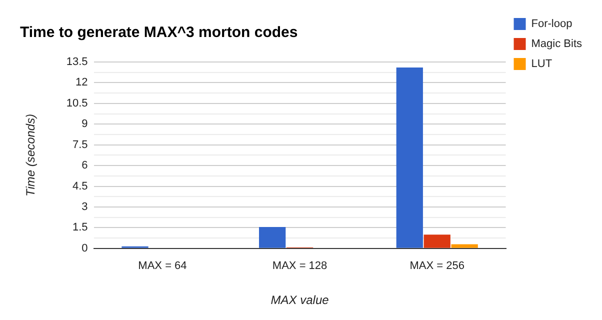 Image resolution: width=602 pixels, height=320 pixels. What do you see at coordinates (80, 228) in the screenshot?
I see `y-tick-label: 1.5` at bounding box center [80, 228].